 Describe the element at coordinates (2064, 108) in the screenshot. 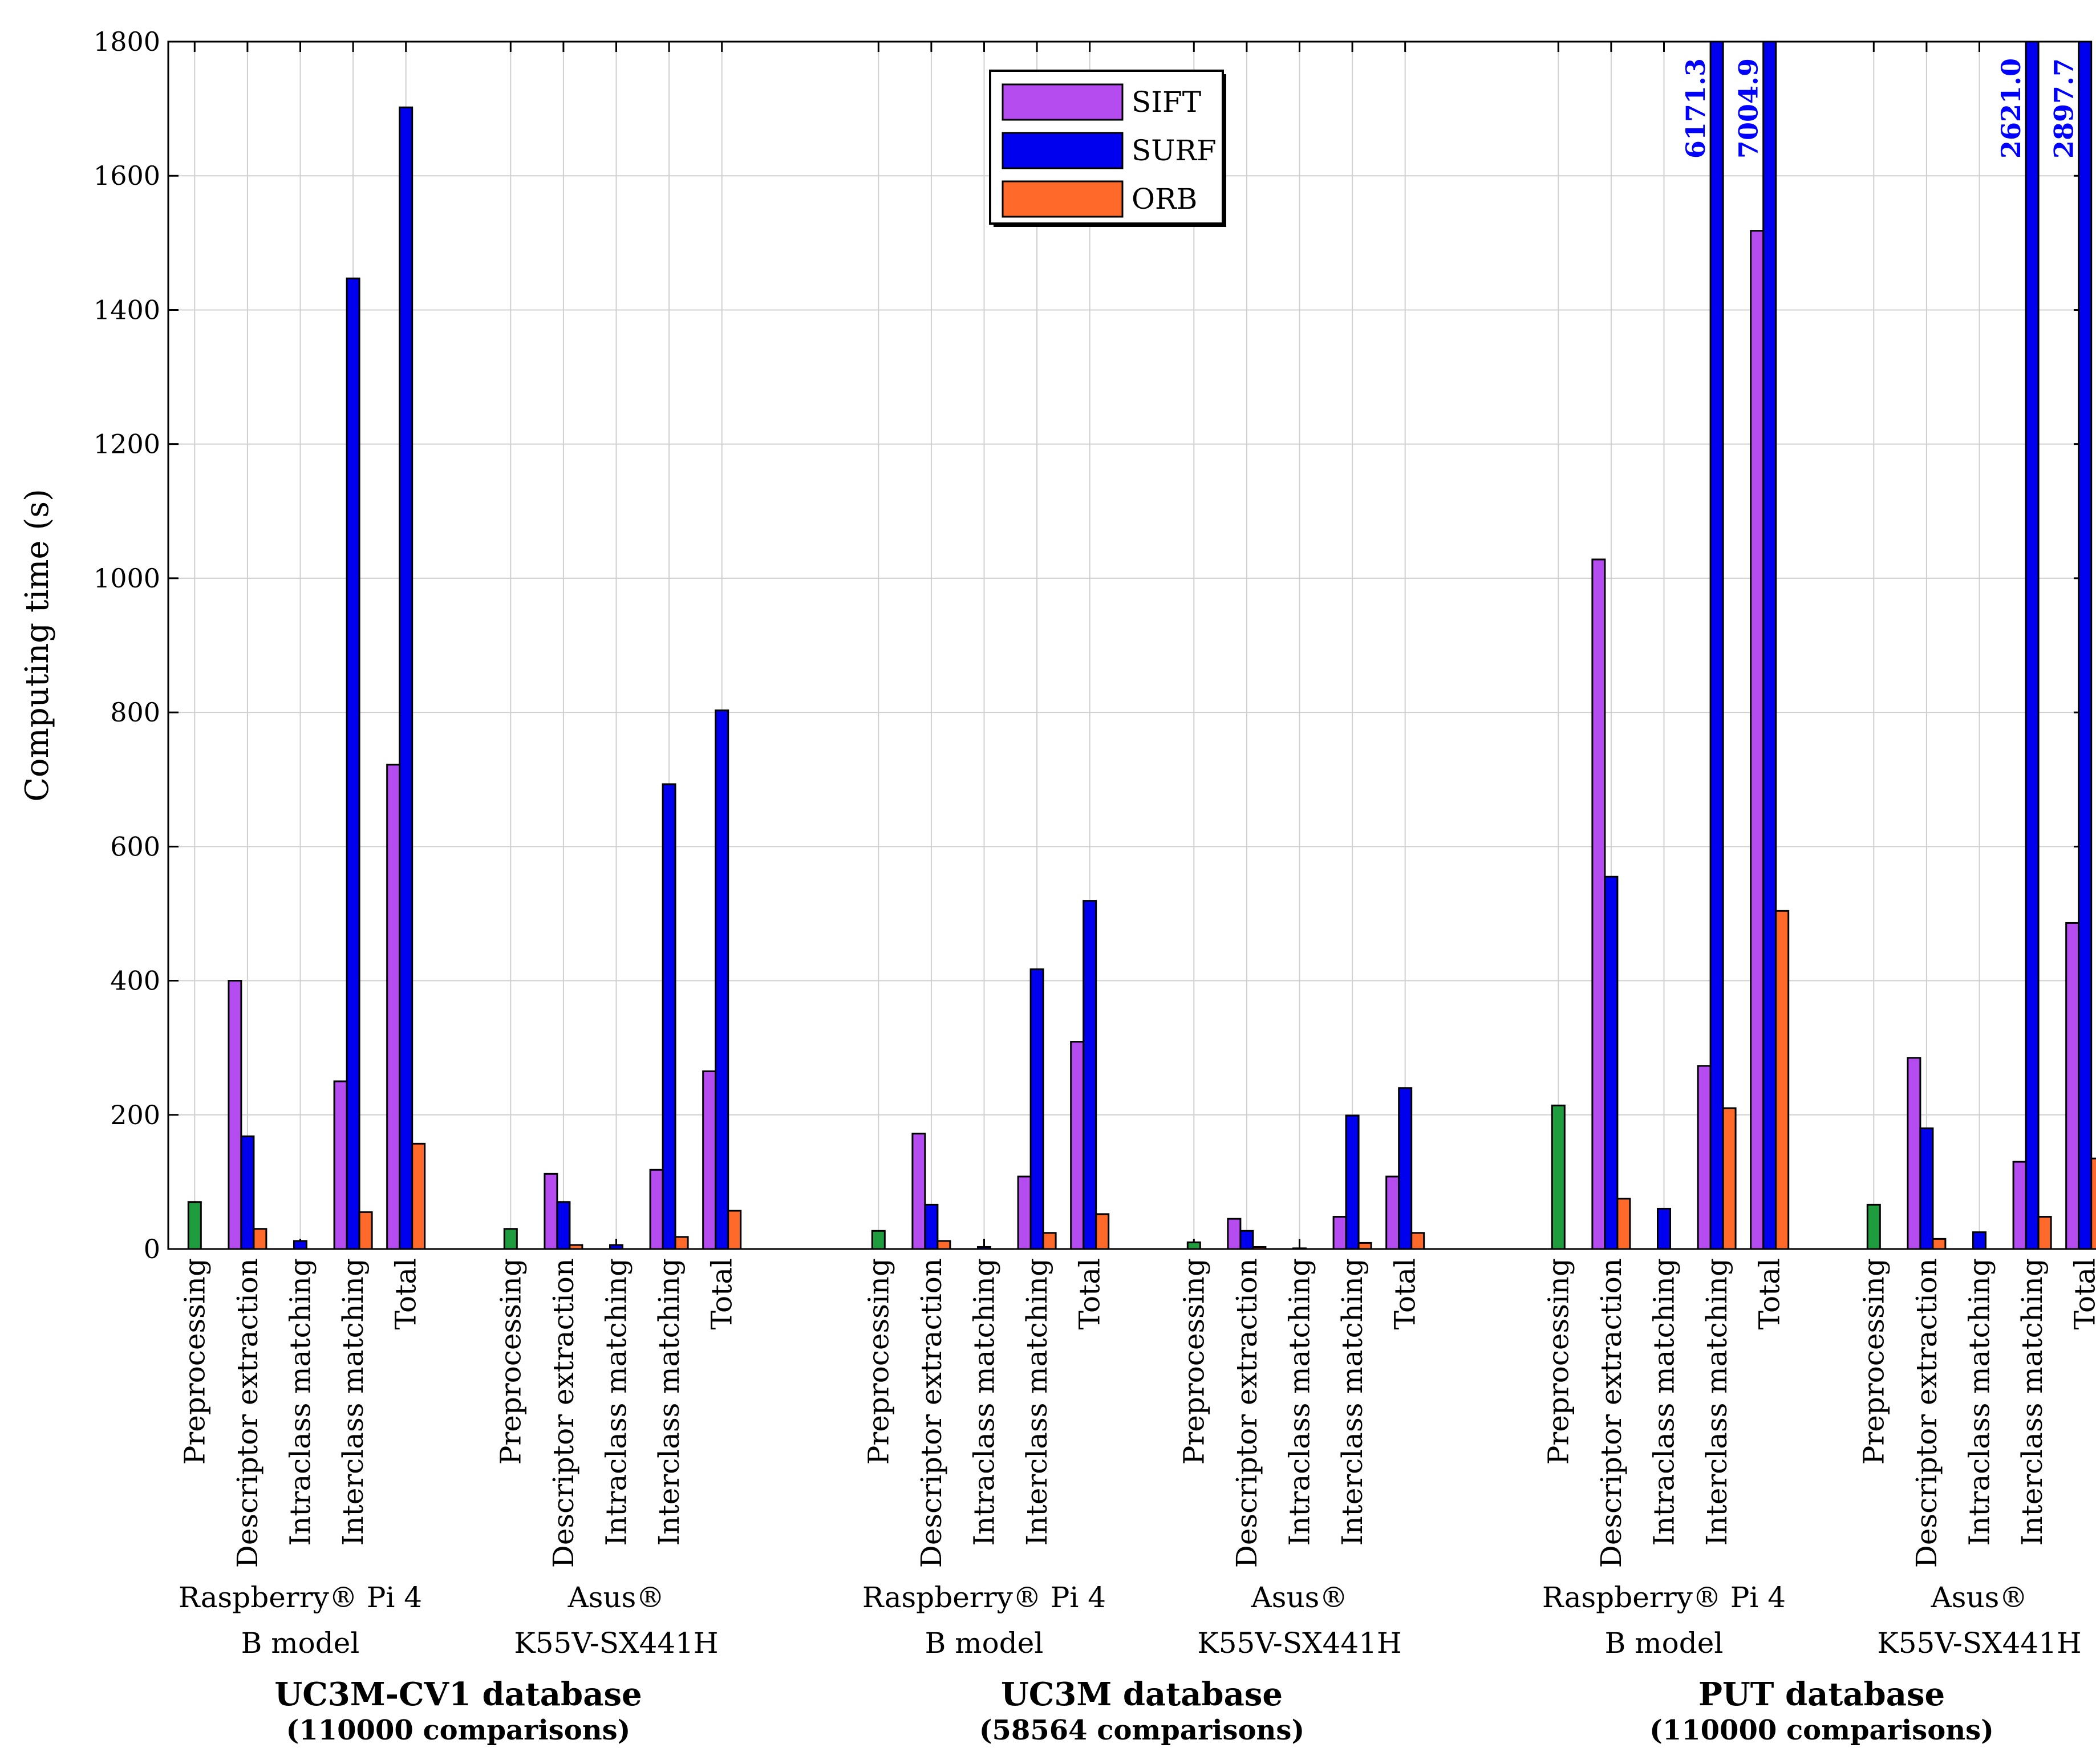

I see `overflow-value-label: 2897.7` at that location.